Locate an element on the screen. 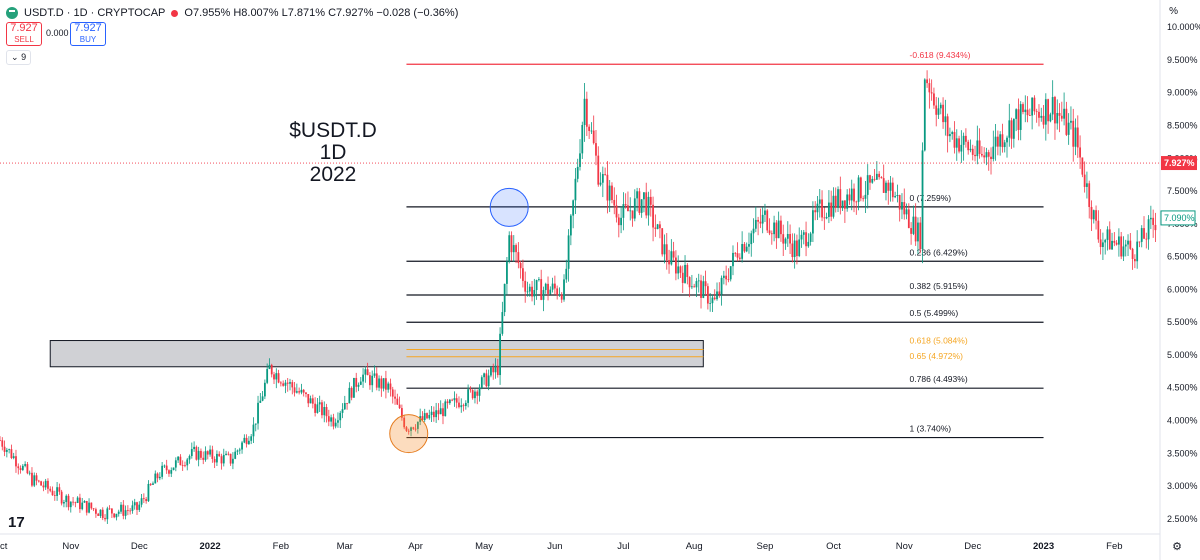  y-tick-label: 6.500% is located at coordinates (1182, 257).